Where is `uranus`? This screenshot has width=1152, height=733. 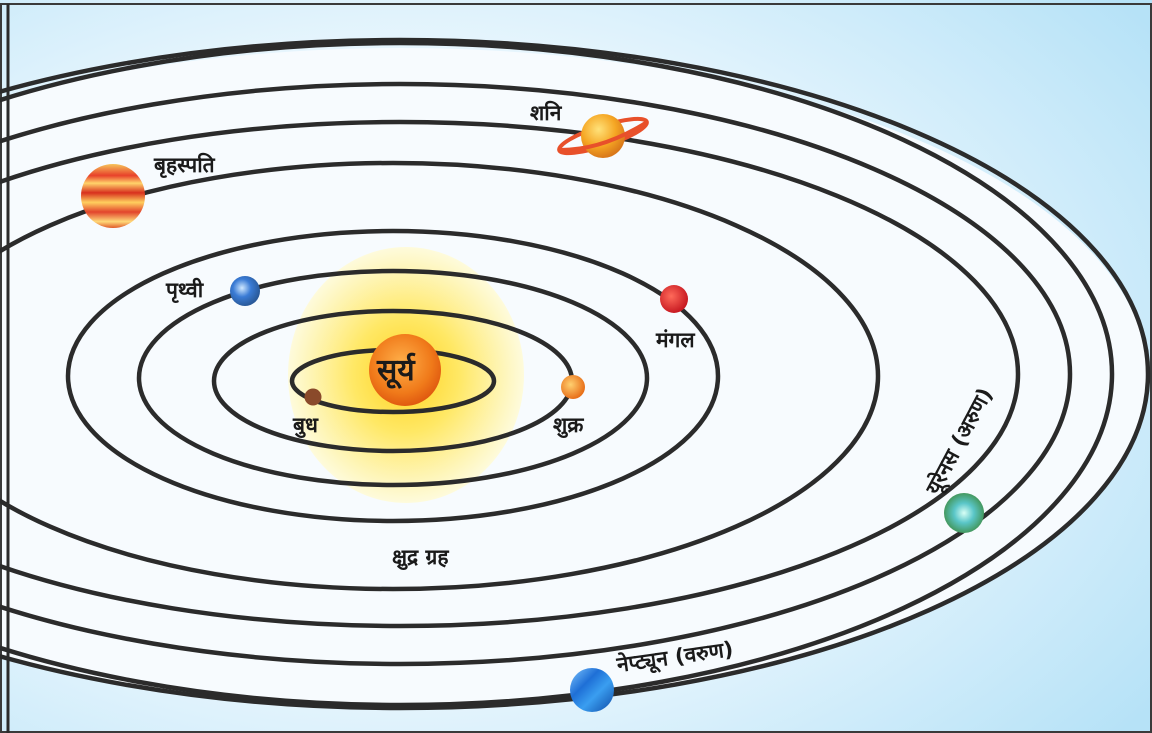
uranus is located at coordinates (964, 513).